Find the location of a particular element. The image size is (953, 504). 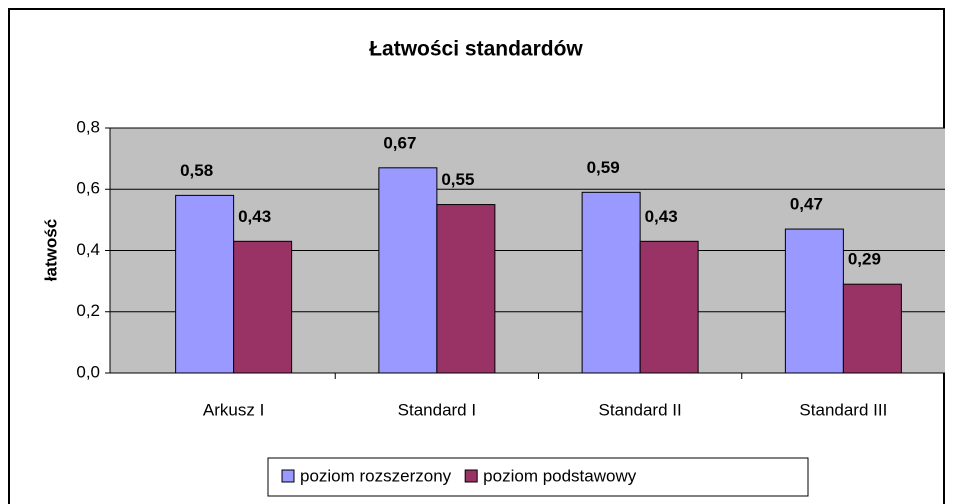

legend-label: poziom rozszerzony is located at coordinates (376, 475).